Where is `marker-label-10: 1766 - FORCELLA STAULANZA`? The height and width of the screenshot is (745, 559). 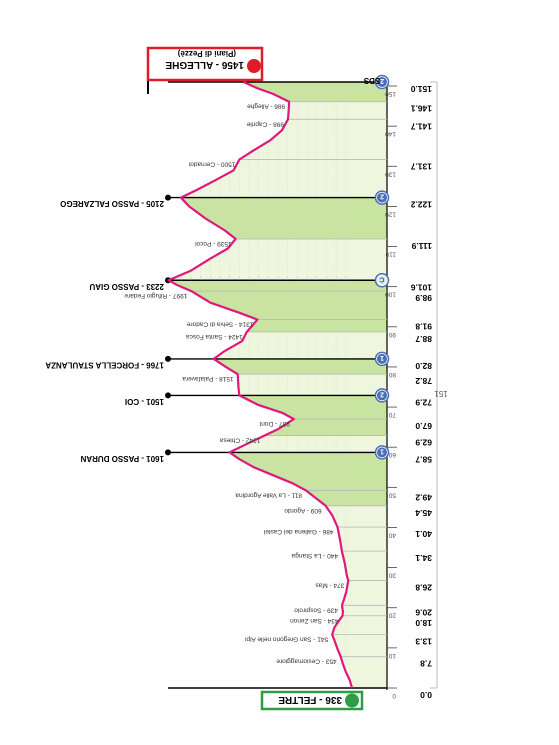
marker-label-10: 1766 - FORCELLA STAULANZA is located at coordinates (104, 364).